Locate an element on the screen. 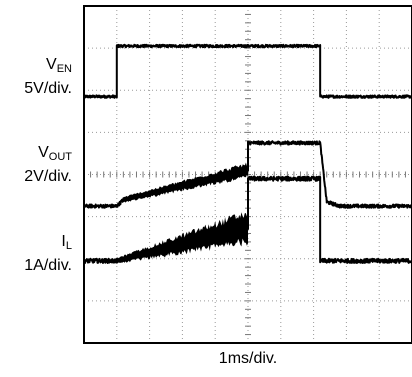  ripple-band-vout is located at coordinates (185, 182).